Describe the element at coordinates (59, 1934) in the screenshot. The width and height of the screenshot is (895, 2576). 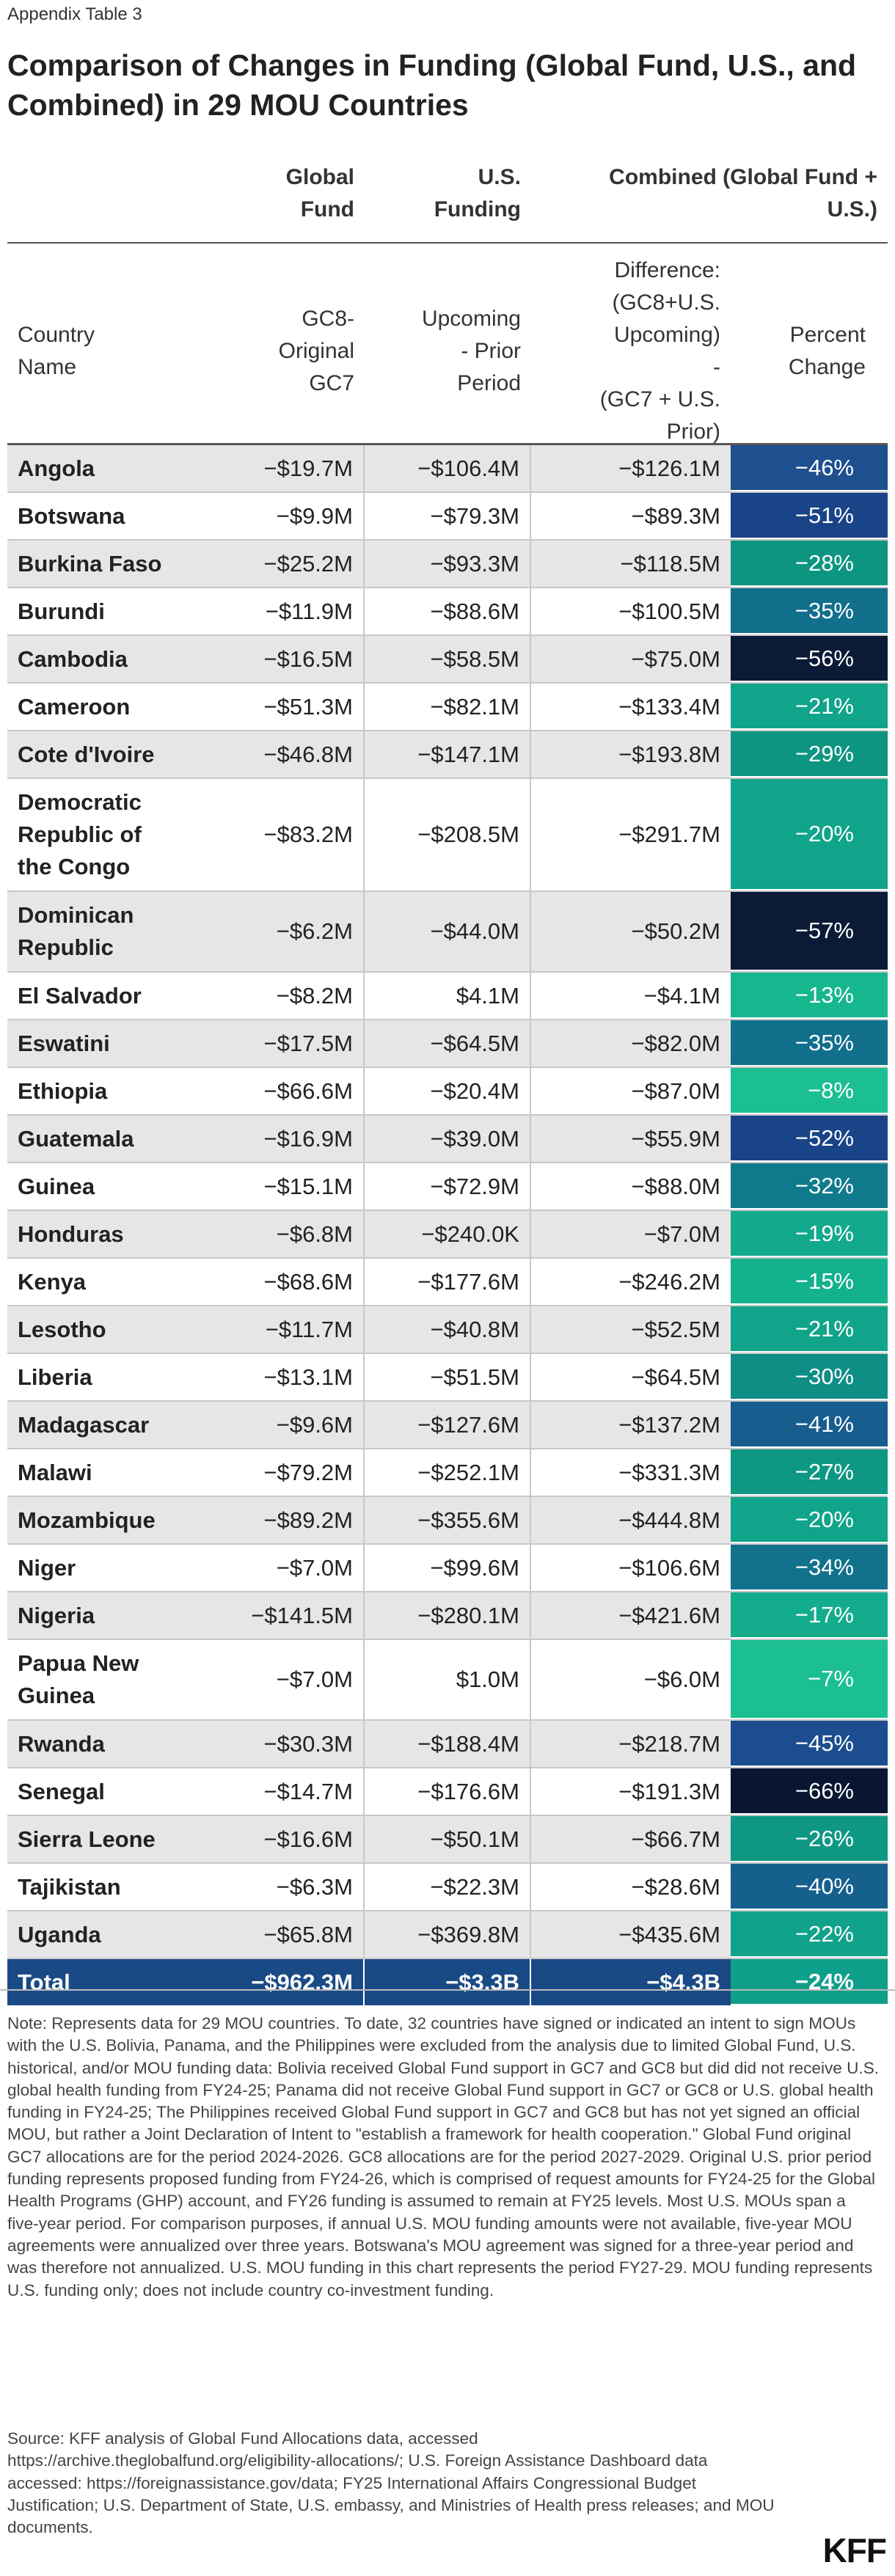
I see `country-name-line: Uganda` at that location.